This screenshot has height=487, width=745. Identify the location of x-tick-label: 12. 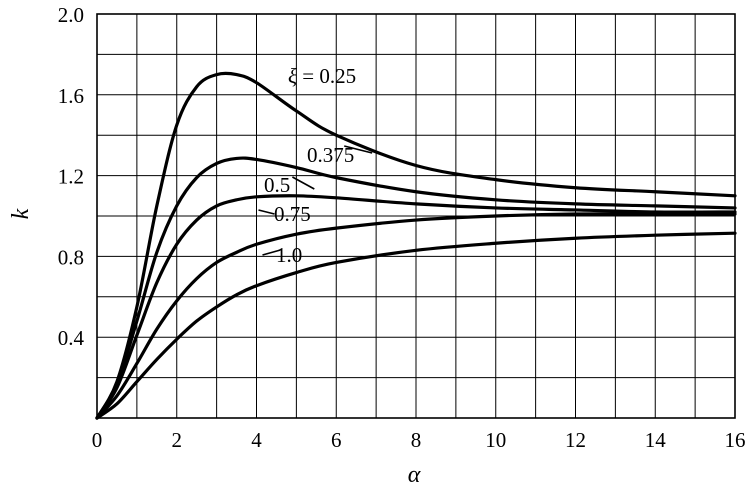
(575, 440).